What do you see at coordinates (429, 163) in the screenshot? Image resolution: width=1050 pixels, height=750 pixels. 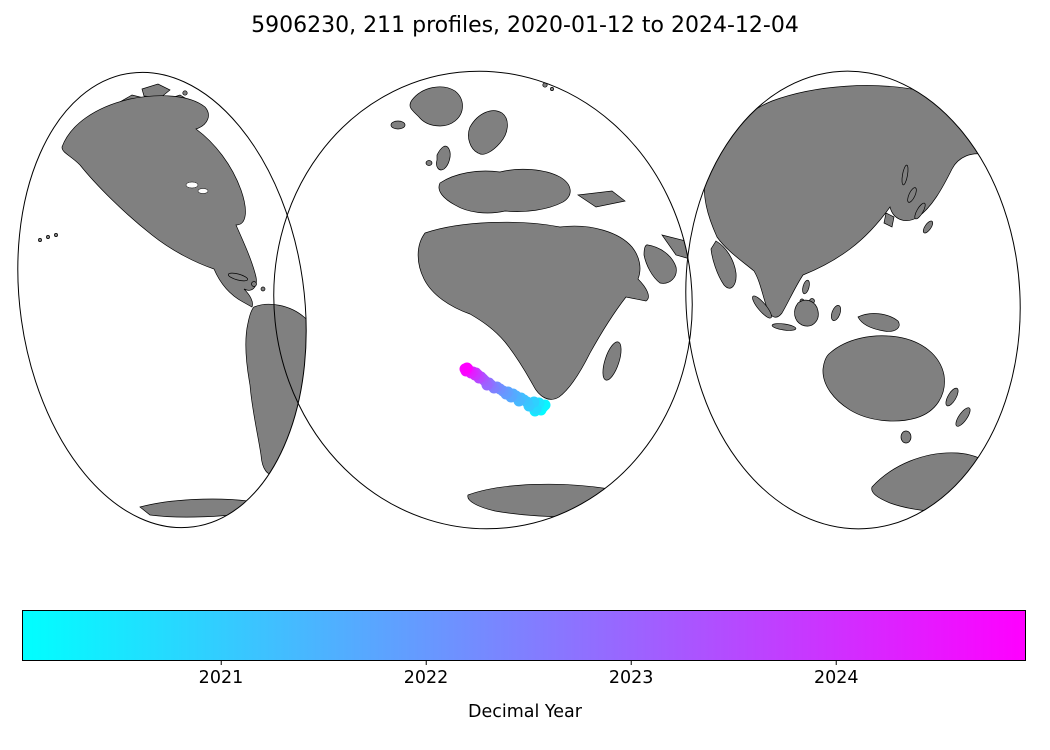 I see `island-ireland` at bounding box center [429, 163].